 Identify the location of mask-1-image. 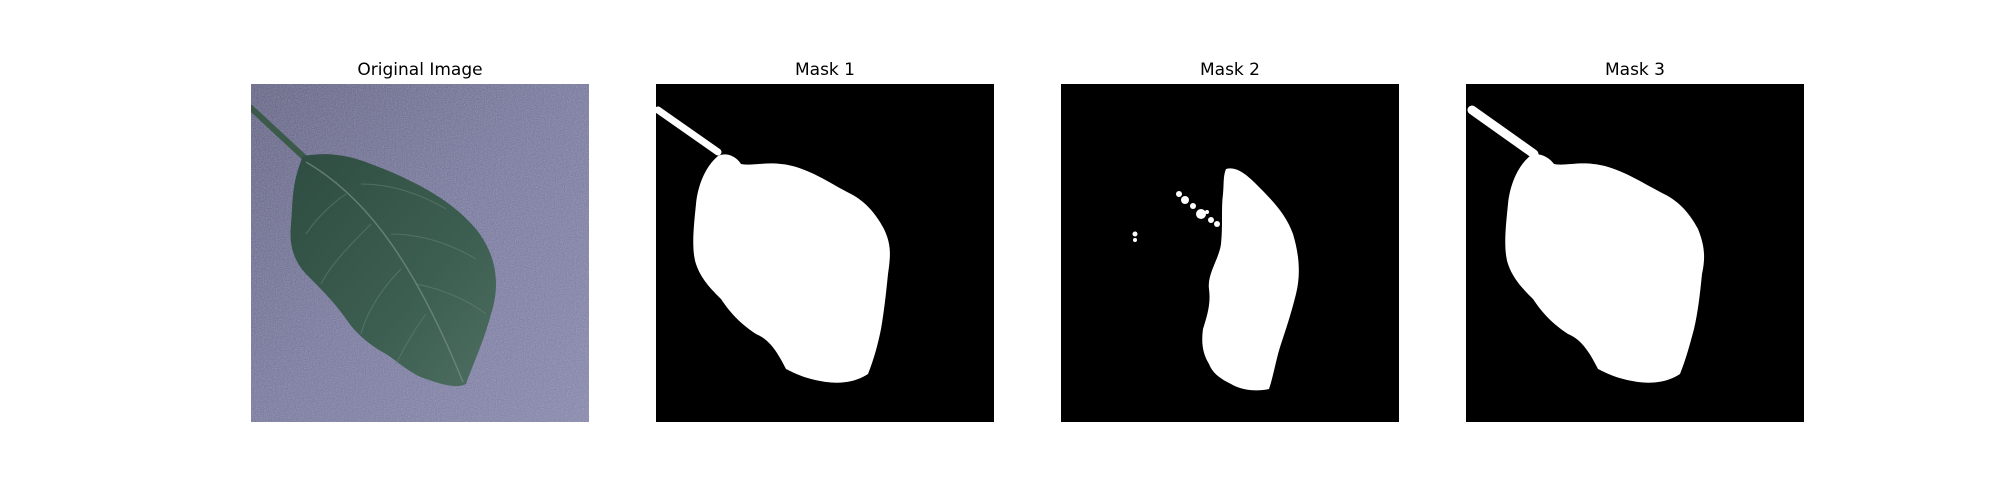
(825, 253).